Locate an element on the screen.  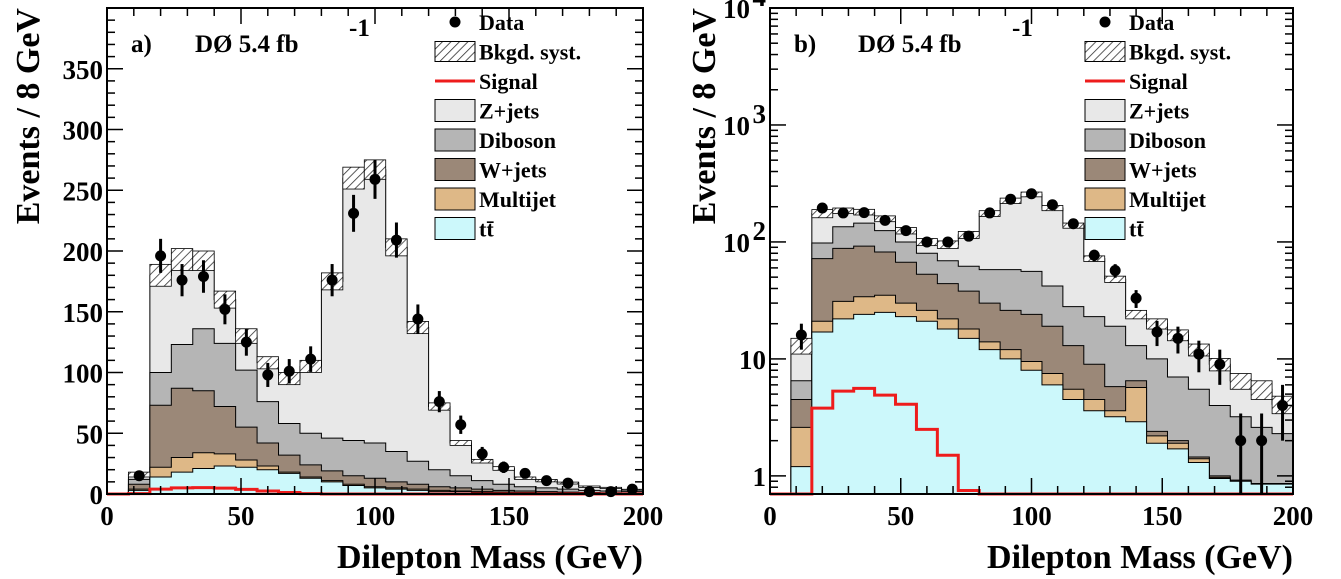
legend-label-wjets: W+jets is located at coordinates (513, 170).